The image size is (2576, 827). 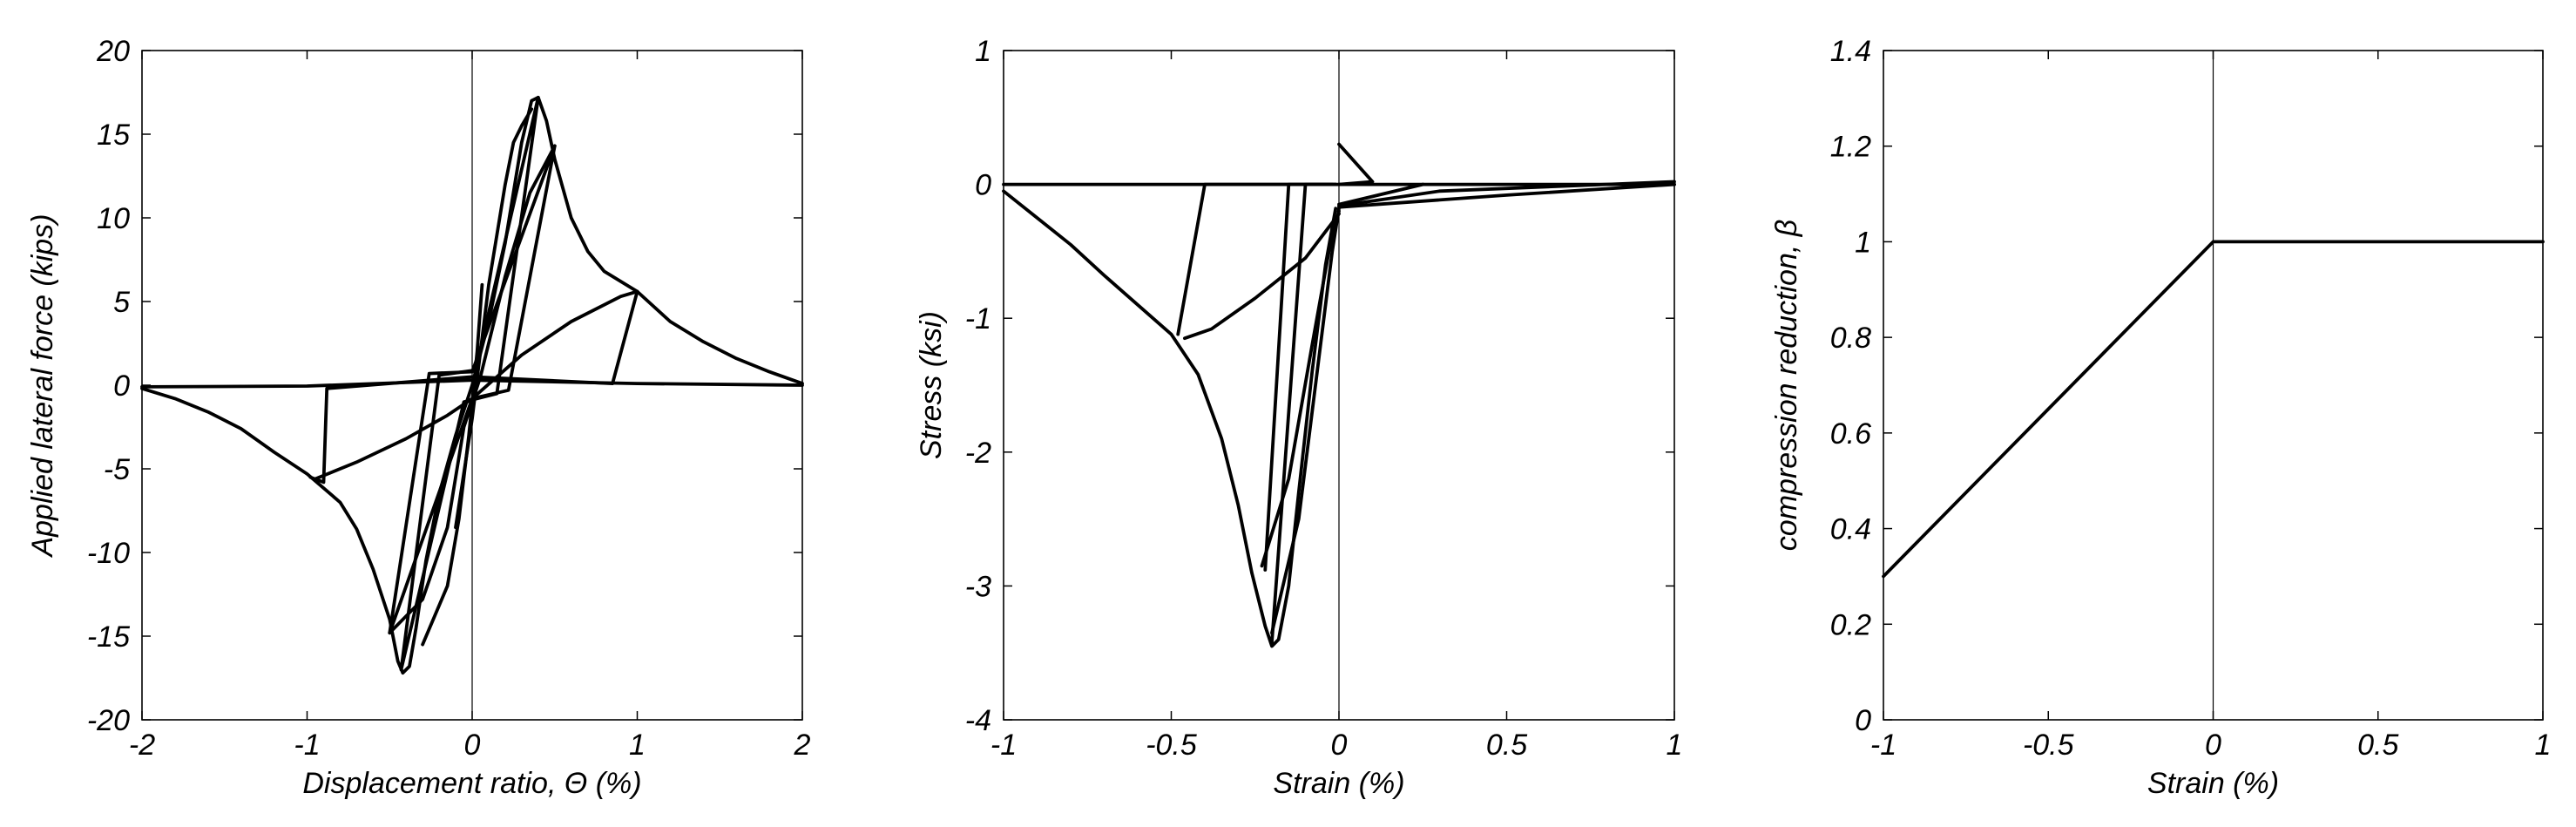 I want to click on y-axis-label: Applied lateral force (kips), so click(x=42, y=386).